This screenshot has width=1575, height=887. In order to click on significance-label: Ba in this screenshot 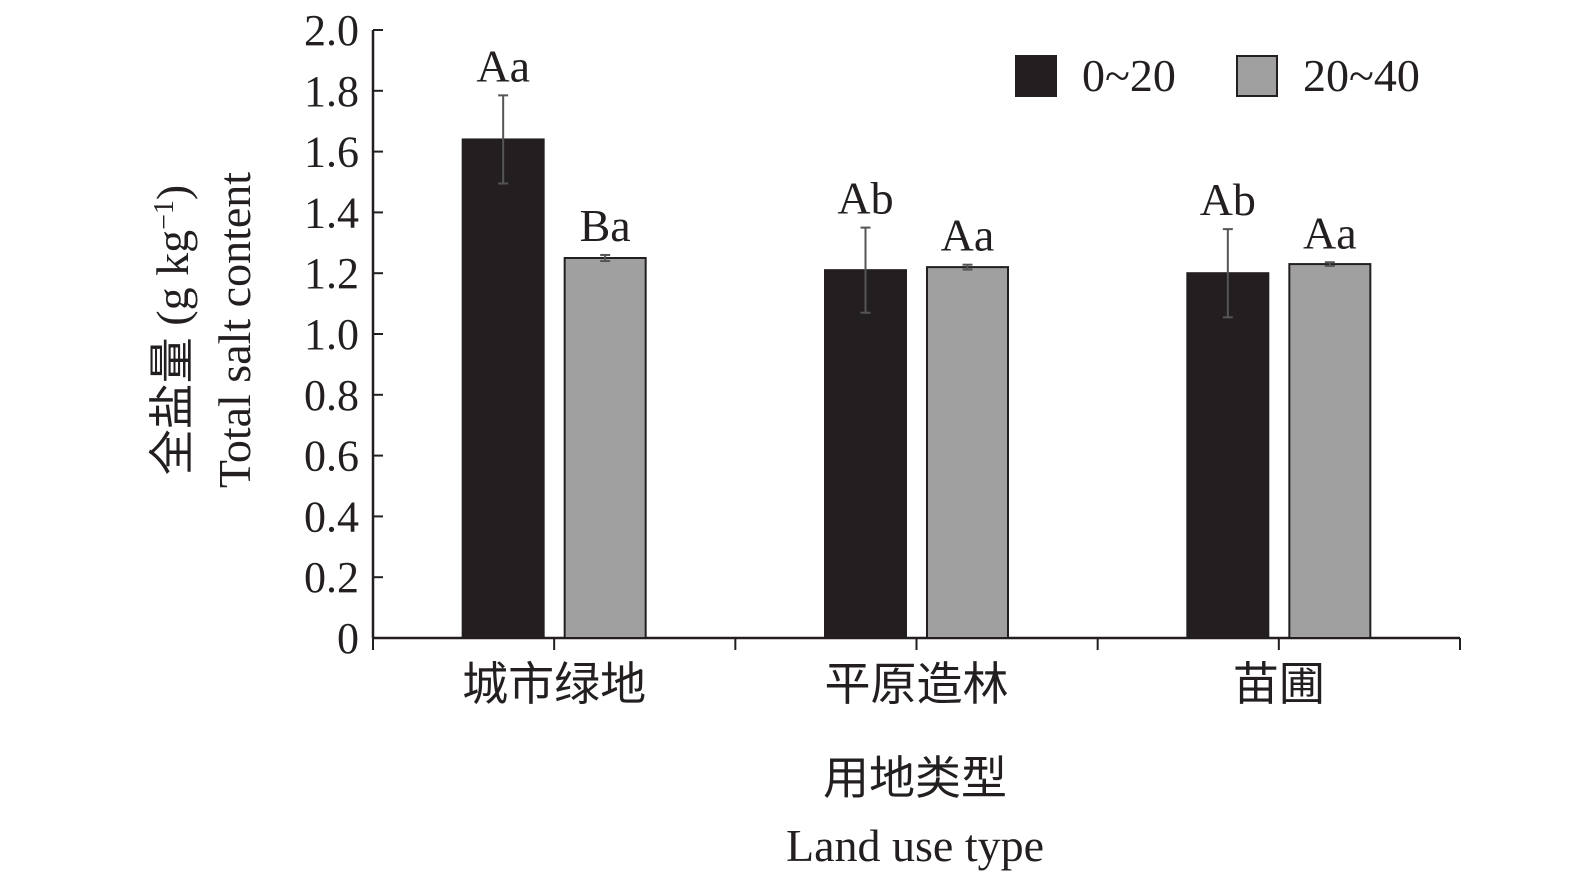, I will do `click(605, 225)`.